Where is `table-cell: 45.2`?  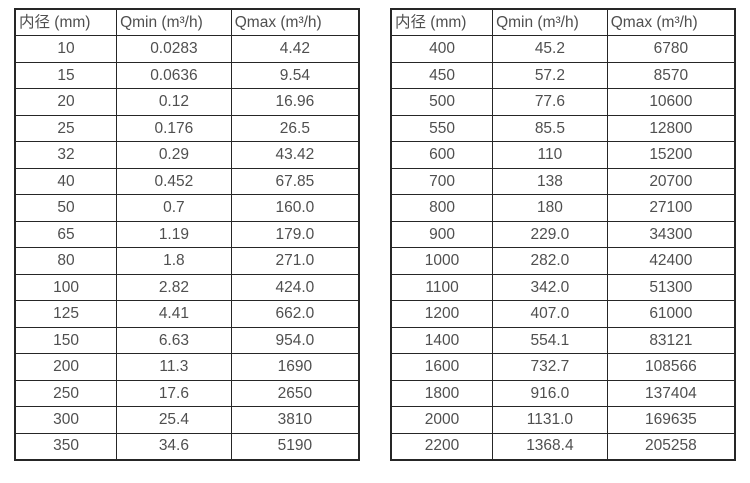 table-cell: 45.2 is located at coordinates (550, 49).